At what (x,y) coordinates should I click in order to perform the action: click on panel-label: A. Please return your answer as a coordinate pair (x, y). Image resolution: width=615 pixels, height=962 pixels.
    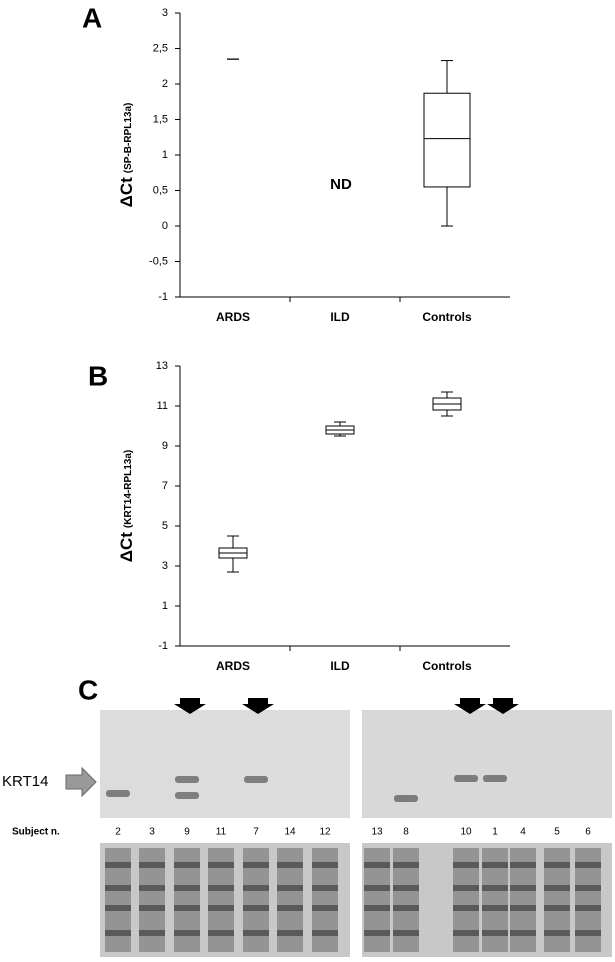
    Looking at the image, I should click on (92, 17).